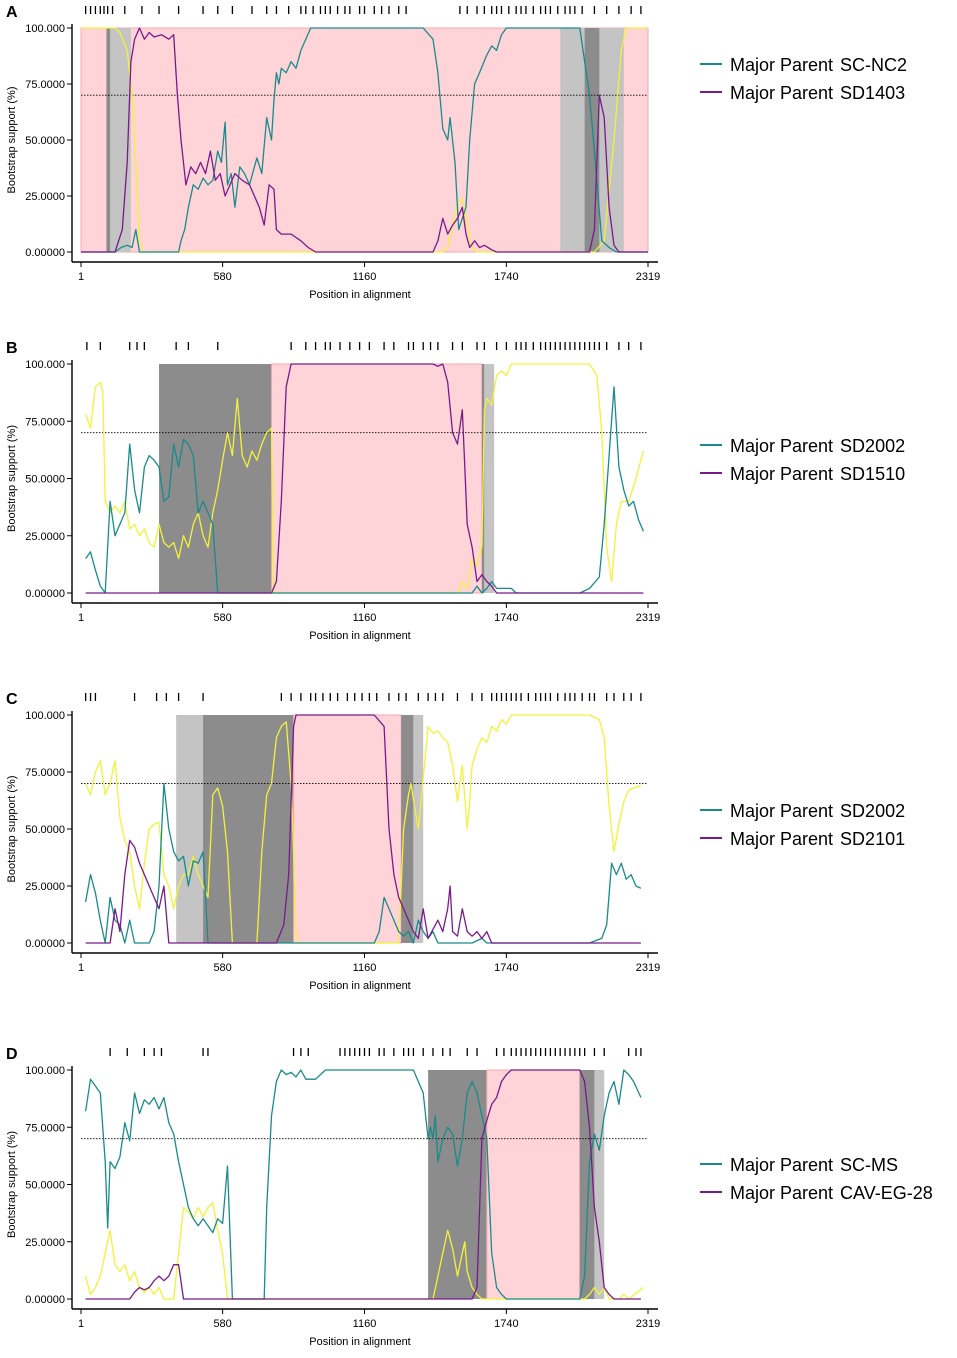 The image size is (957, 1358). Describe the element at coordinates (12, 1054) in the screenshot. I see `panel-letter: D` at that location.